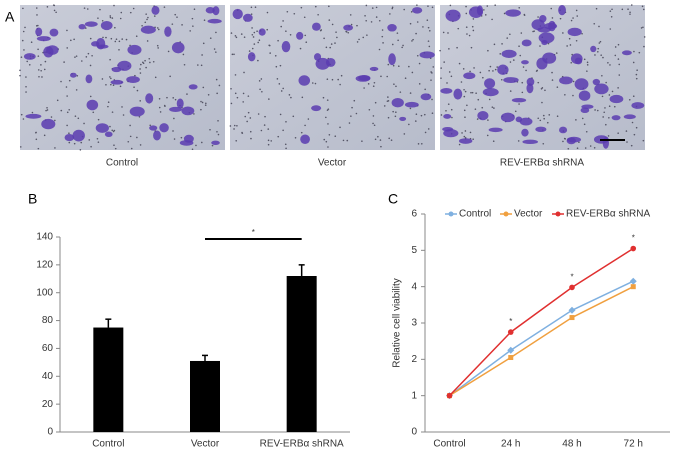 Image resolution: width=674 pixels, height=452 pixels. I want to click on y-tick-label: 20, so click(48, 404).